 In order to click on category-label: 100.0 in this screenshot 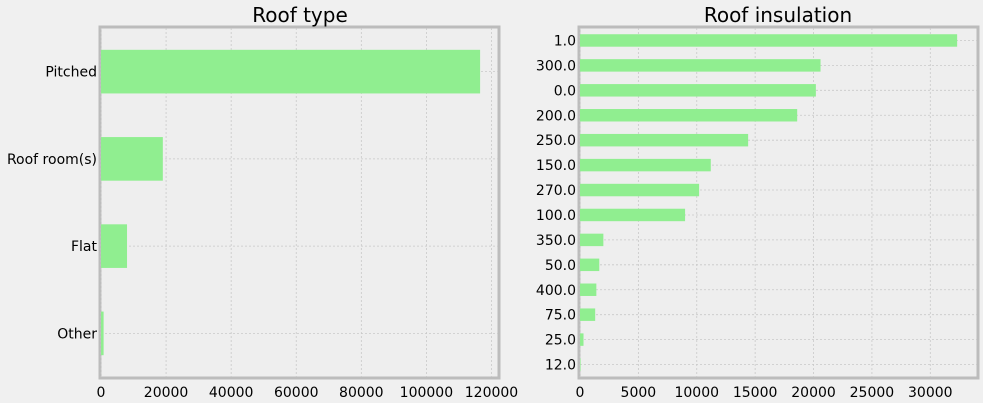, I will do `click(556, 216)`.